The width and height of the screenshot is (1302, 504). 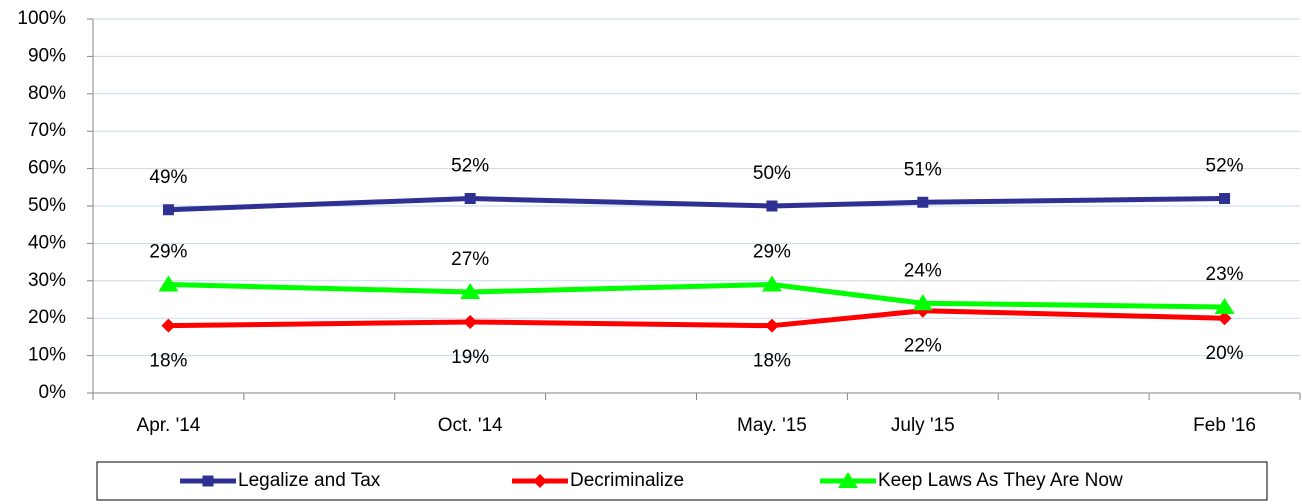 I want to click on data-label: 24%, so click(x=923, y=270).